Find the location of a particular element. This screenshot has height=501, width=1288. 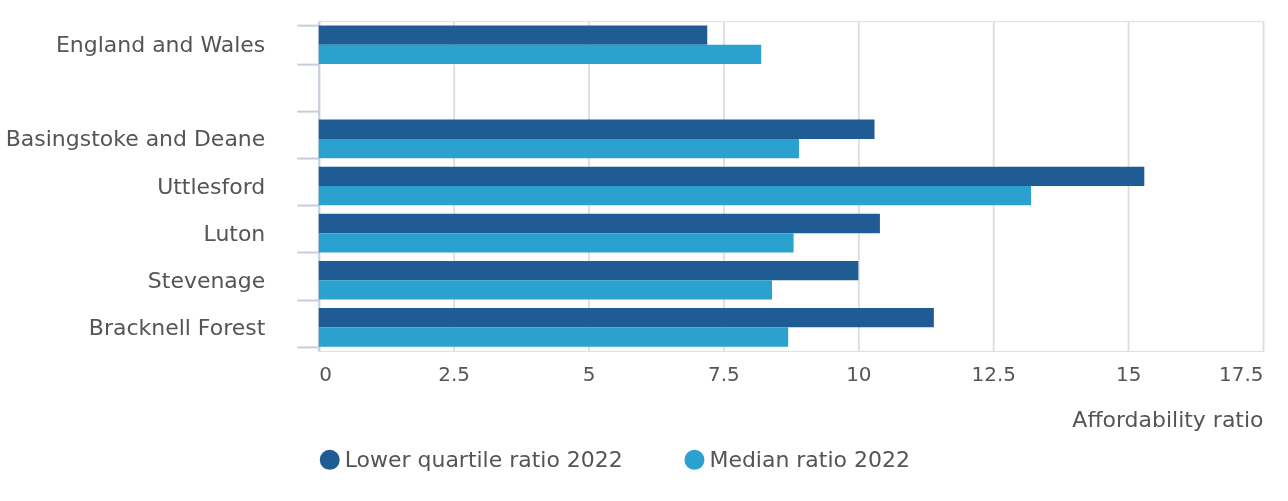

x-tick-label: 10 is located at coordinates (859, 374).